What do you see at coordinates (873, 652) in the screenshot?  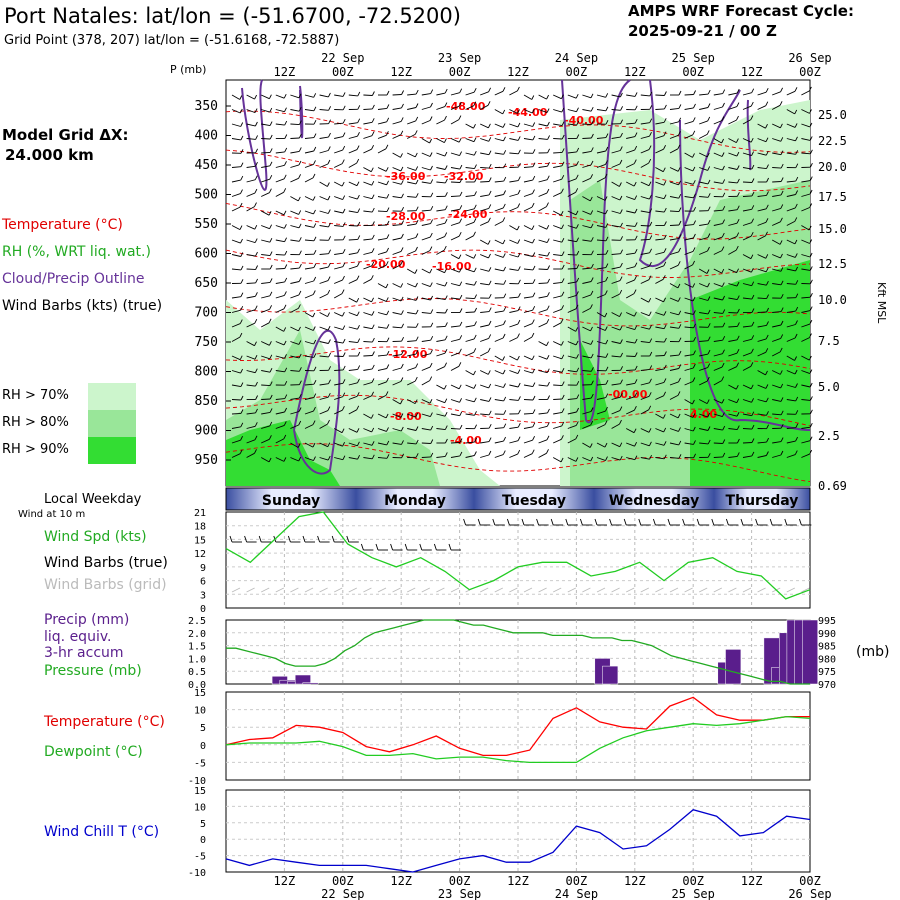 I see `pressure-unit: (mb)` at bounding box center [873, 652].